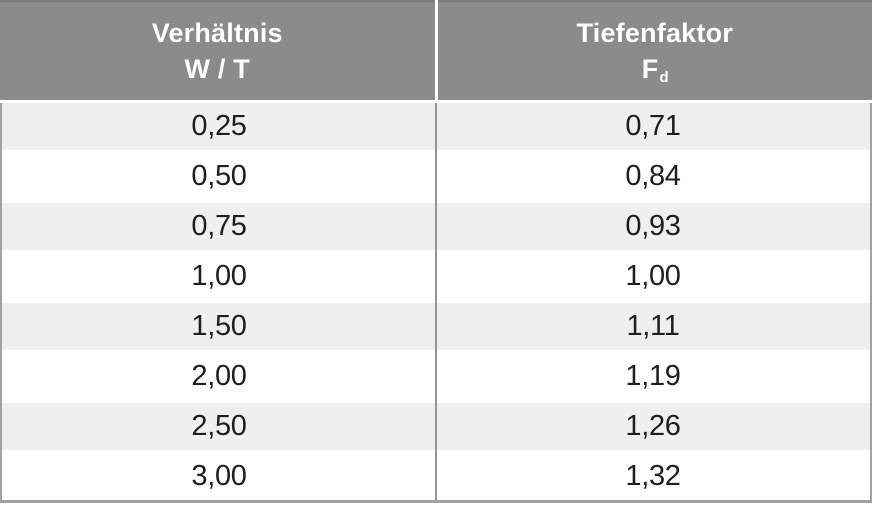 The image size is (872, 515). I want to click on header-depth-factor-title: Tiefenfaktor, so click(654, 33).